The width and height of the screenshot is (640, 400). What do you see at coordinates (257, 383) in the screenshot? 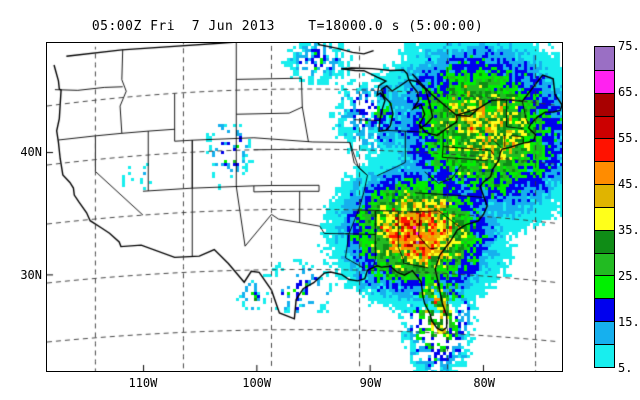
I see `longitude-tick-label: 100W` at bounding box center [257, 383].